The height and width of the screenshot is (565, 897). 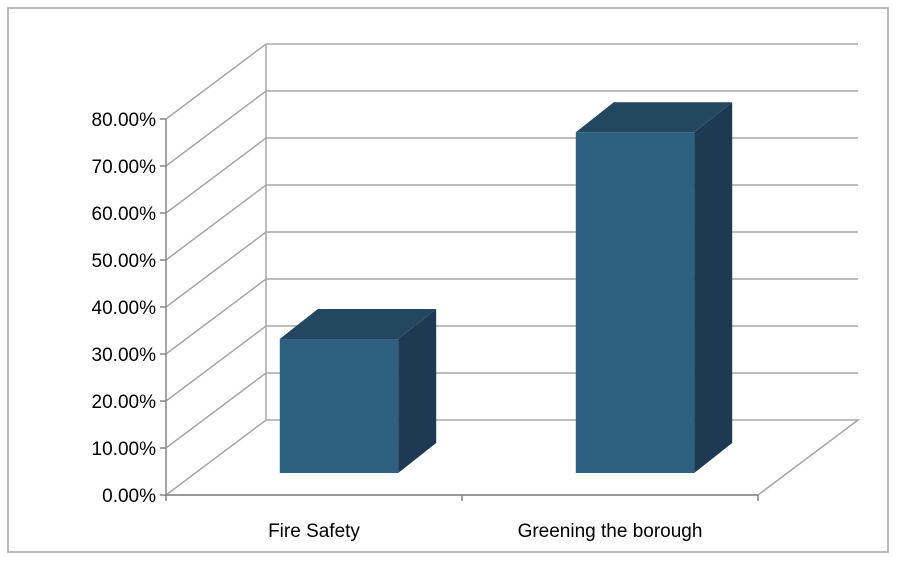 I want to click on y-tick-label: 20.00%, so click(x=124, y=402).